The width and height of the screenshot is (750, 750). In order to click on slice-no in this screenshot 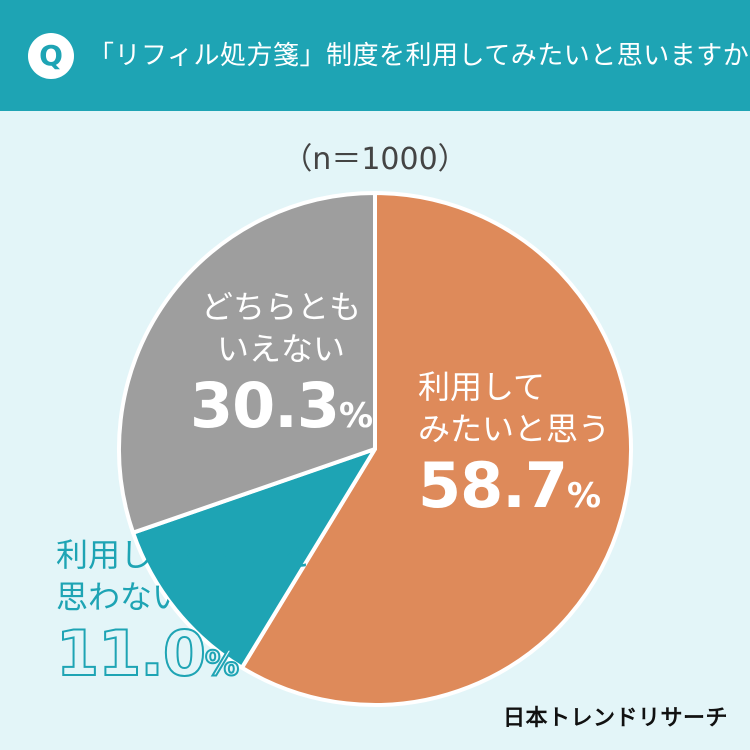, I will do `click(254, 558)`.